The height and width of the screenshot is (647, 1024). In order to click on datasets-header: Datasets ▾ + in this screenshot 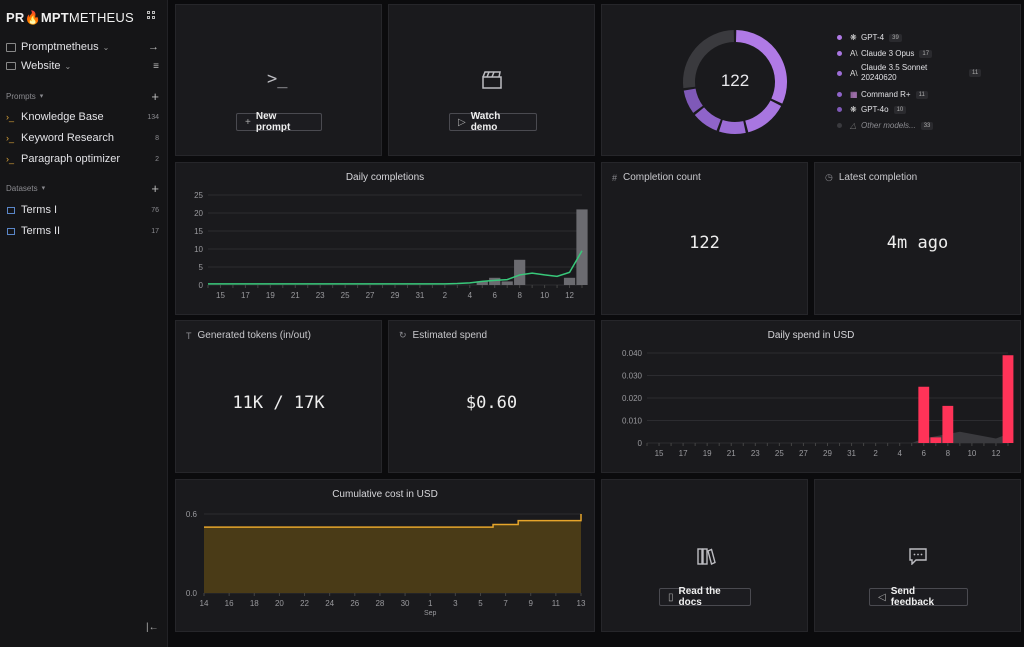, I will do `click(82, 188)`.